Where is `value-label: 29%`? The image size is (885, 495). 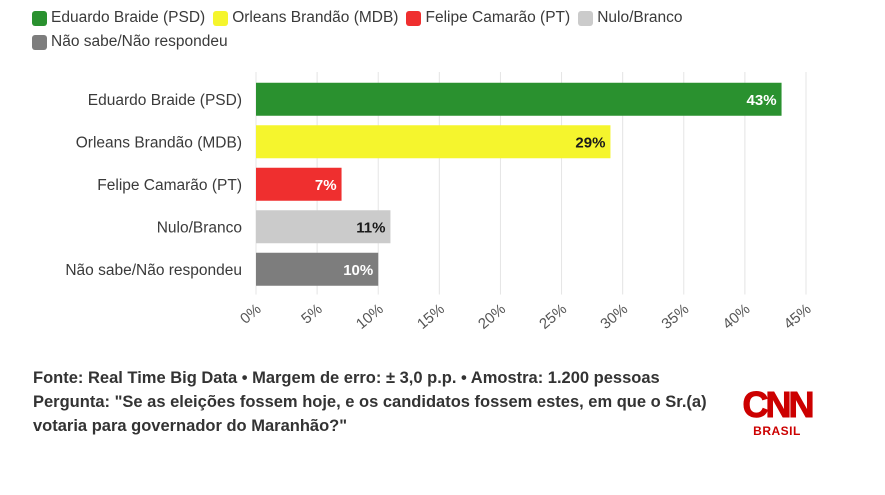
value-label: 29% is located at coordinates (590, 142).